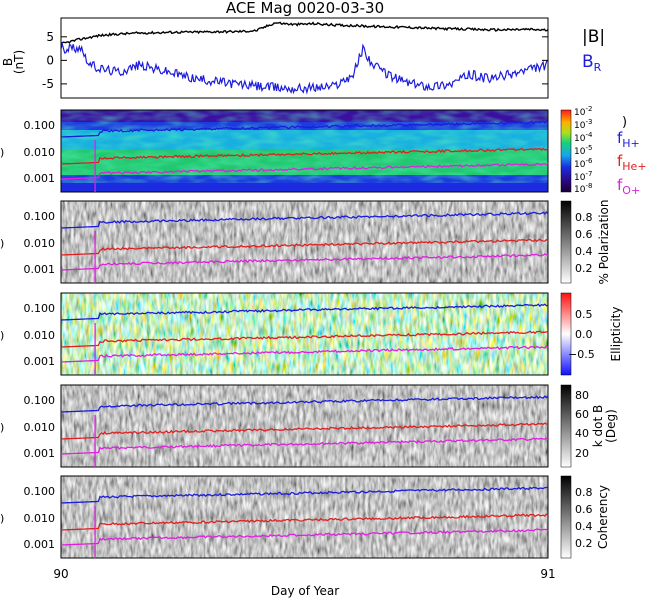  Describe the element at coordinates (582, 433) in the screenshot. I see `cb-kdb-tick-40: 40` at that location.